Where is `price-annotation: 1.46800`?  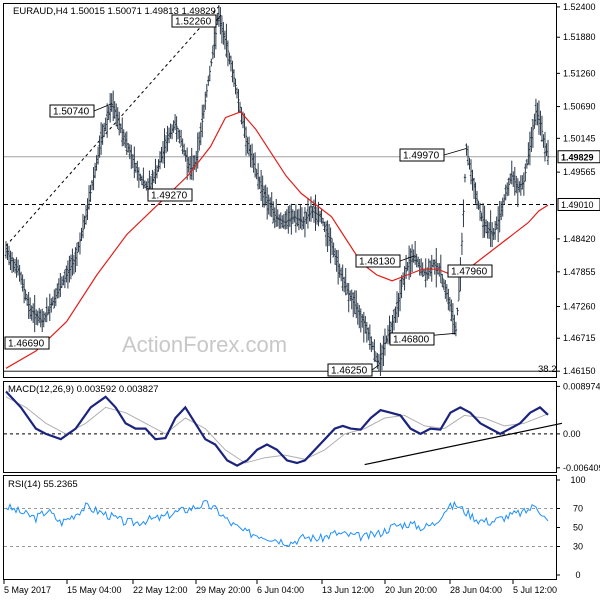 price-annotation: 1.46800 is located at coordinates (422, 339).